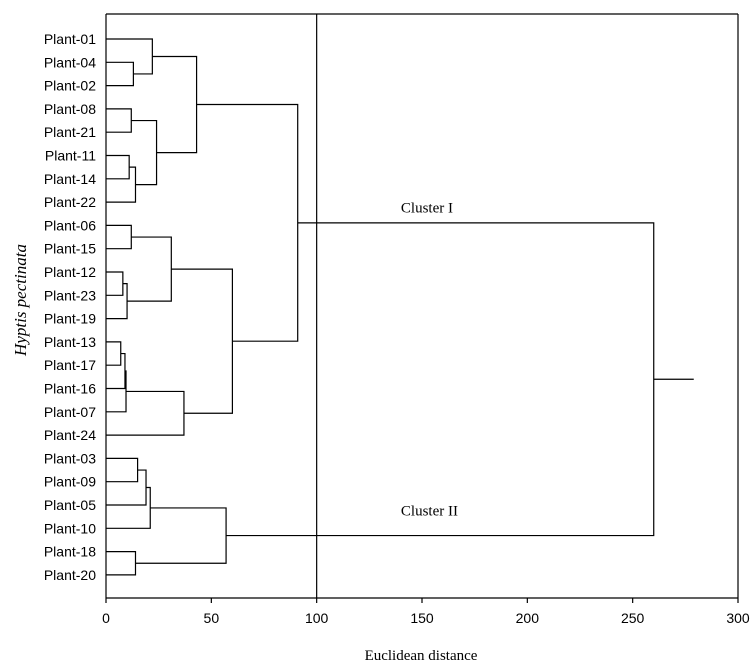 This screenshot has width=755, height=664. What do you see at coordinates (106, 618) in the screenshot?
I see `x-tick-label: 0` at bounding box center [106, 618].